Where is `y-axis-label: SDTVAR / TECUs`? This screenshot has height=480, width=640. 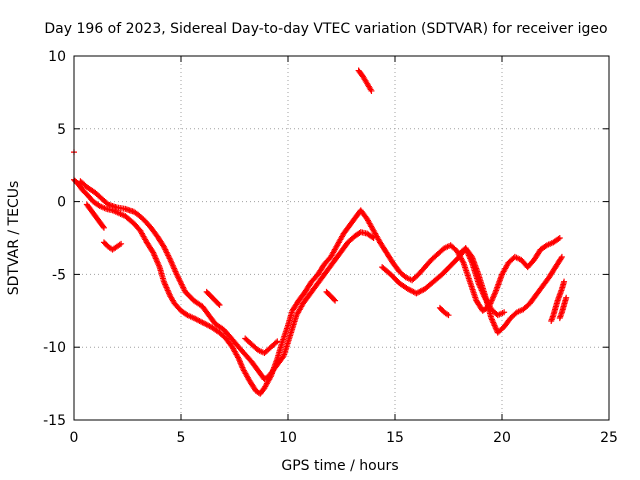 y-axis-label: SDTVAR / TECUs is located at coordinates (14, 238).